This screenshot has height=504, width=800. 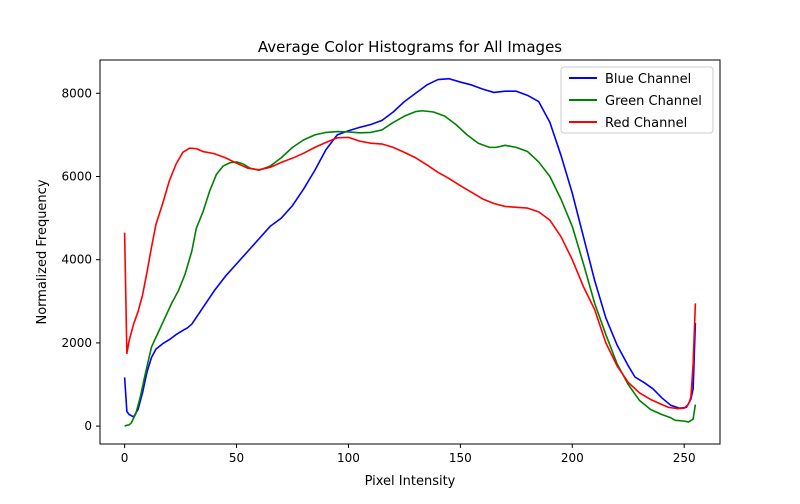 What do you see at coordinates (42, 251) in the screenshot?
I see `y-axis-label: Normalized Frequency` at bounding box center [42, 251].